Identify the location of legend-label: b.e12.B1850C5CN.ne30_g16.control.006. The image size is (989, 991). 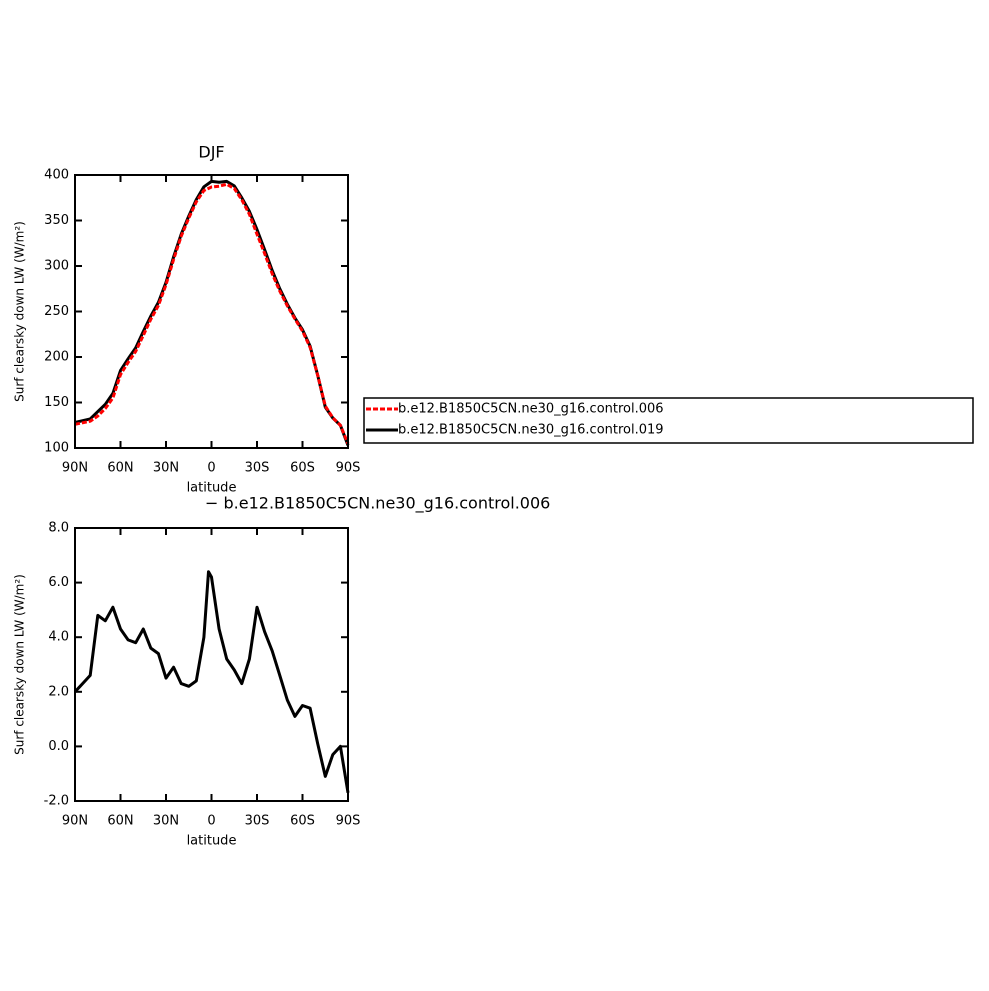
(531, 409).